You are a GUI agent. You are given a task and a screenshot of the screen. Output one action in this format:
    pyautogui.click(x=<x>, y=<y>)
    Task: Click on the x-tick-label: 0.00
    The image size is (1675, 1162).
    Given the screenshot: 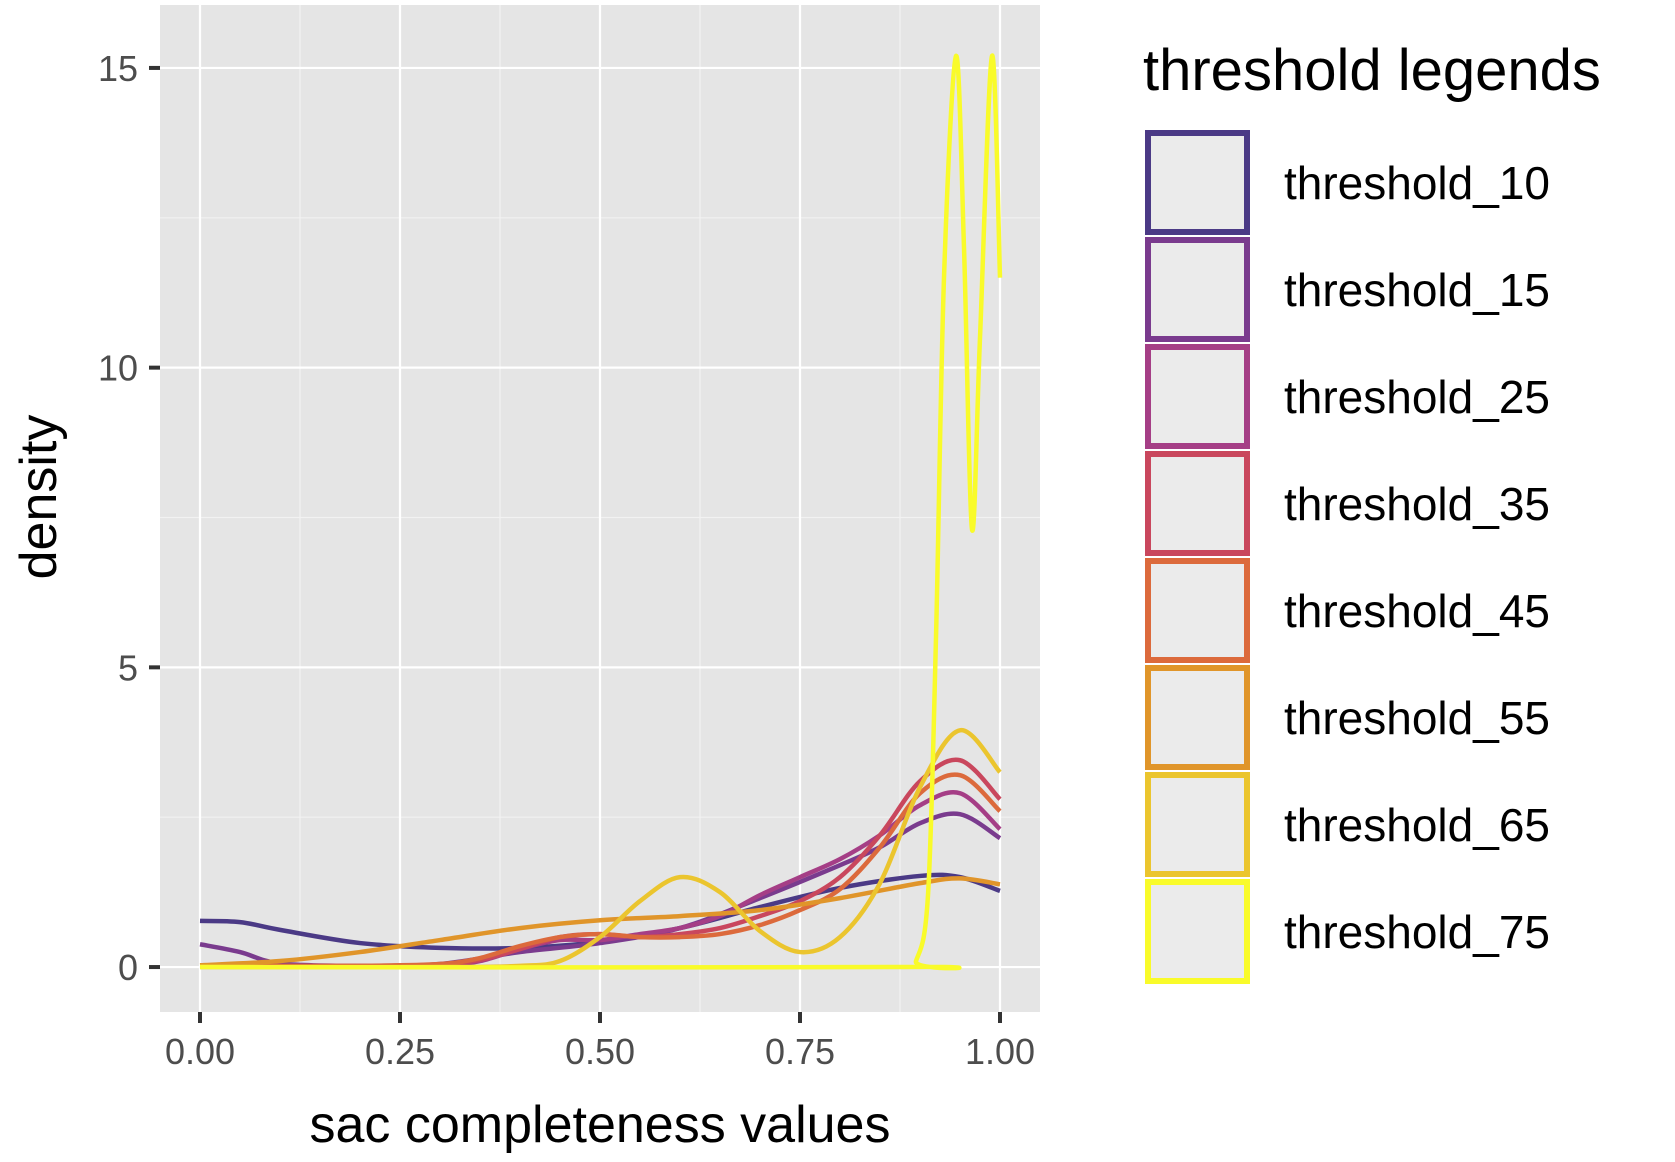 What is the action you would take?
    pyautogui.click(x=200, y=1051)
    